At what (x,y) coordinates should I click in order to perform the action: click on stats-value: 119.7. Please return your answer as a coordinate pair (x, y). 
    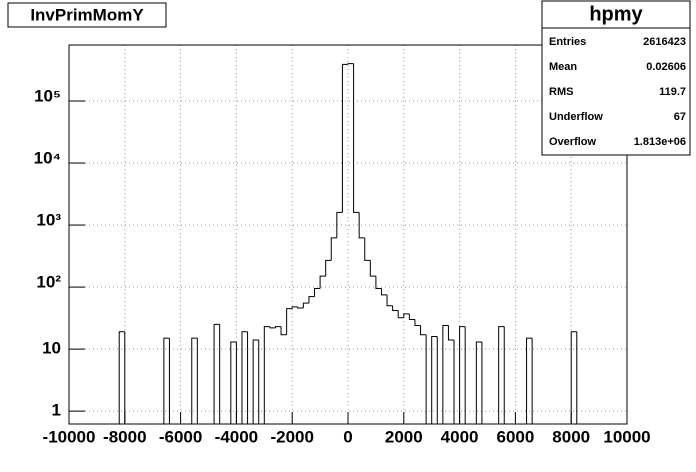
    Looking at the image, I should click on (672, 92).